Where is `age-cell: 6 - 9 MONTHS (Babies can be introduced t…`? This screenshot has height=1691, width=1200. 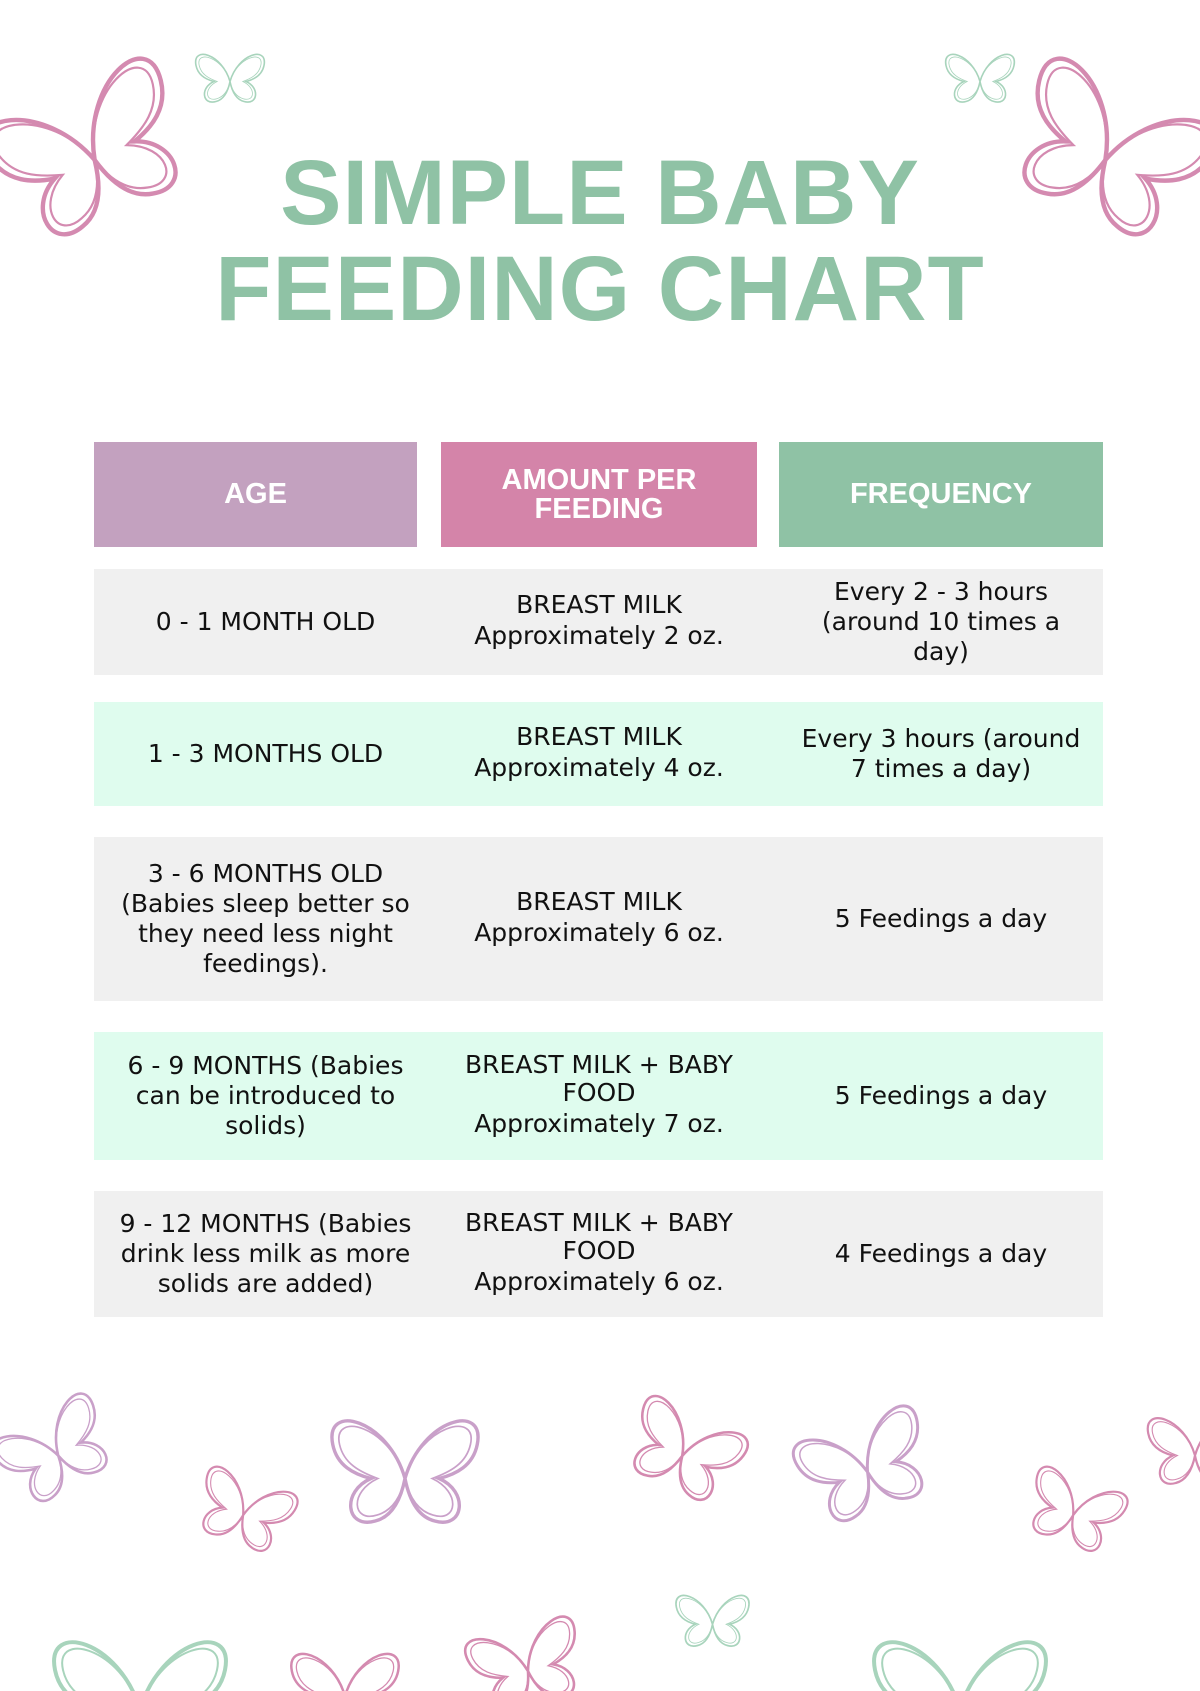
age-cell: 6 - 9 MONTHS (Babies can be introduced t… is located at coordinates (265, 1095).